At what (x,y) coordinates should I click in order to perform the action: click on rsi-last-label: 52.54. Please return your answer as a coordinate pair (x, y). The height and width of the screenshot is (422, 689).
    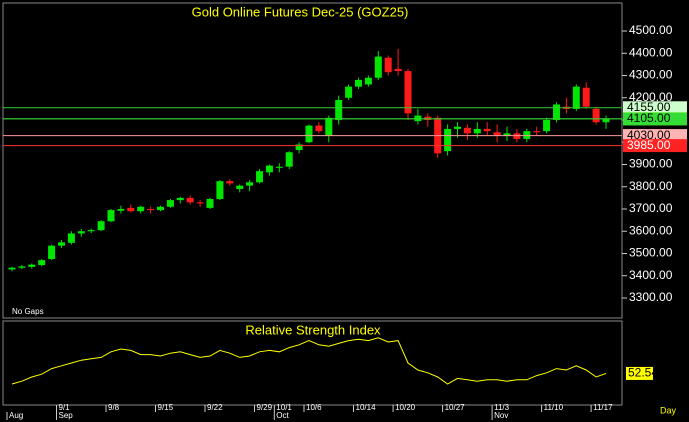
    Looking at the image, I should click on (643, 373).